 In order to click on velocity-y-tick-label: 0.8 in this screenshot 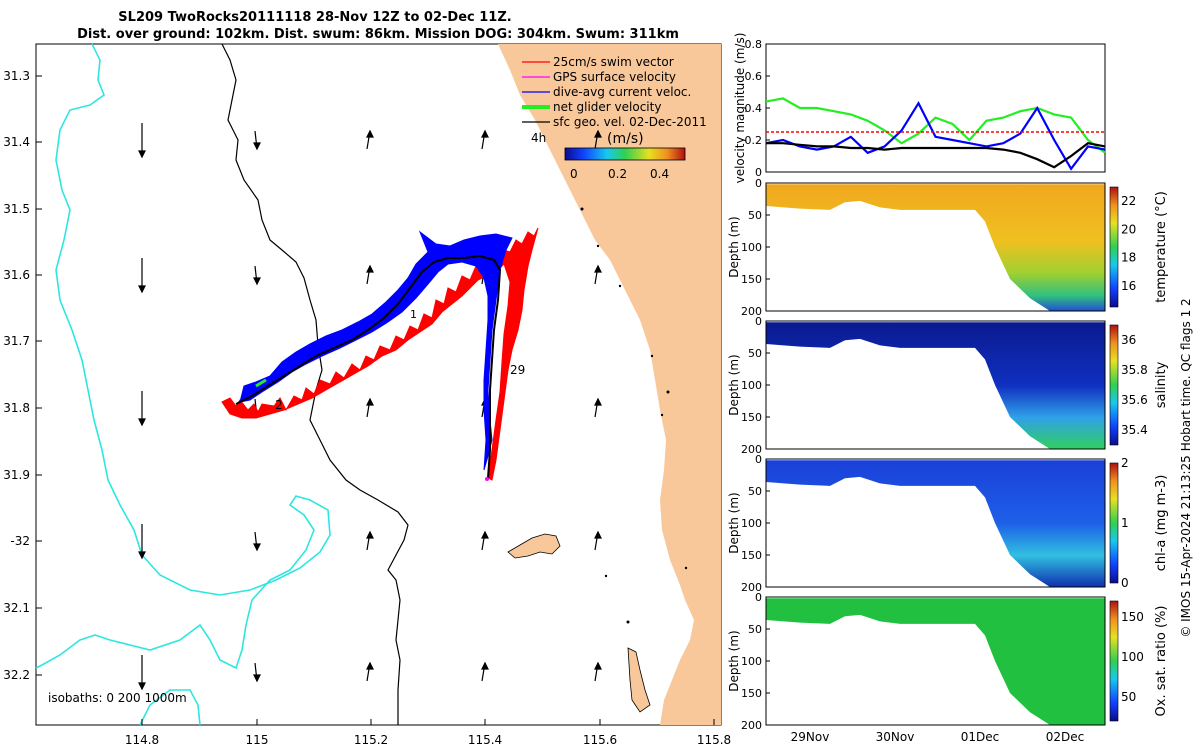, I will do `click(754, 44)`.